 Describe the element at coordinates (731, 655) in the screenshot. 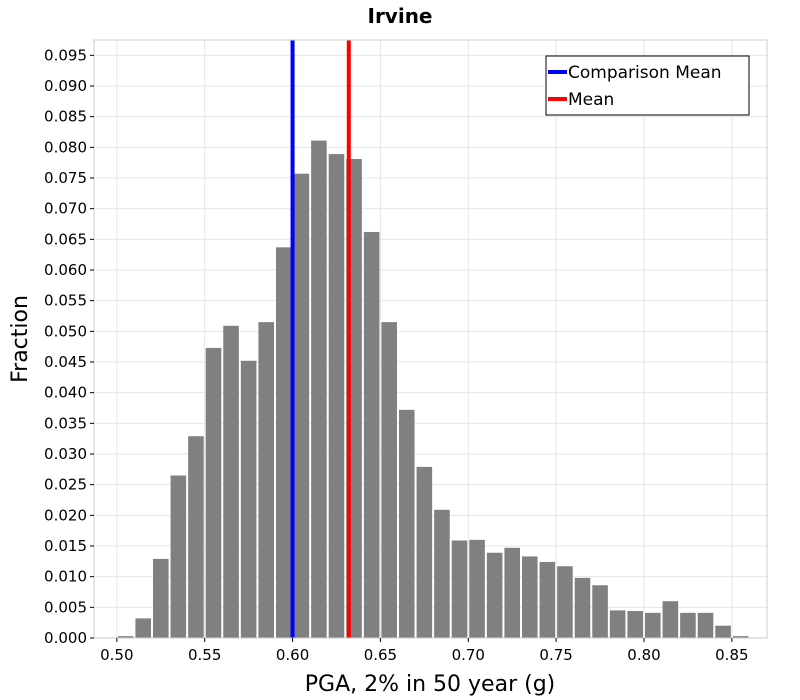

I see `x-tick-label: 0.85` at that location.